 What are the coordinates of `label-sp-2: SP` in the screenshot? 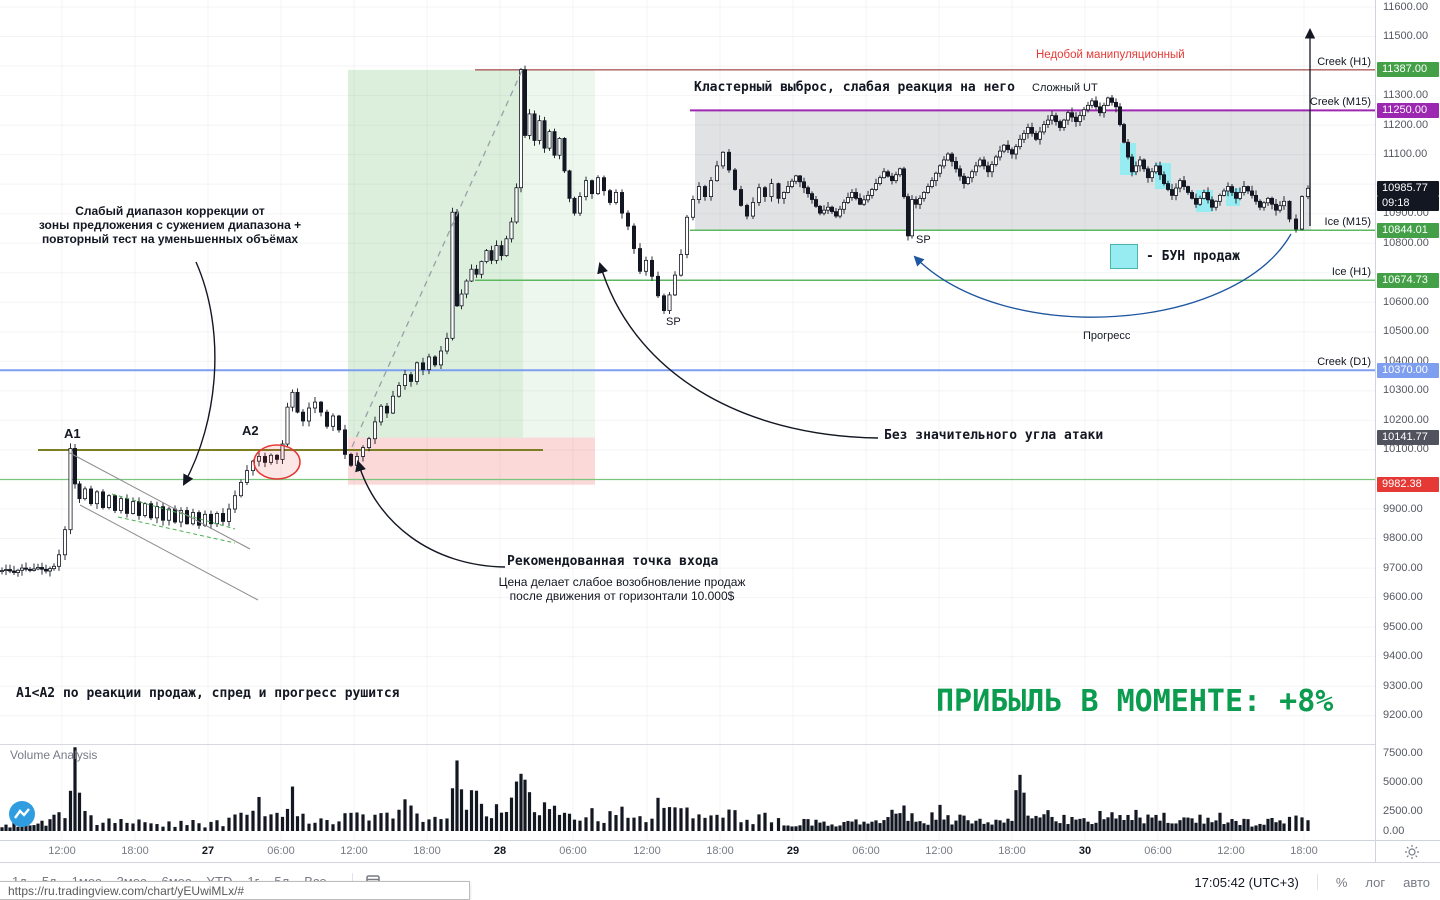 It's located at (923, 240).